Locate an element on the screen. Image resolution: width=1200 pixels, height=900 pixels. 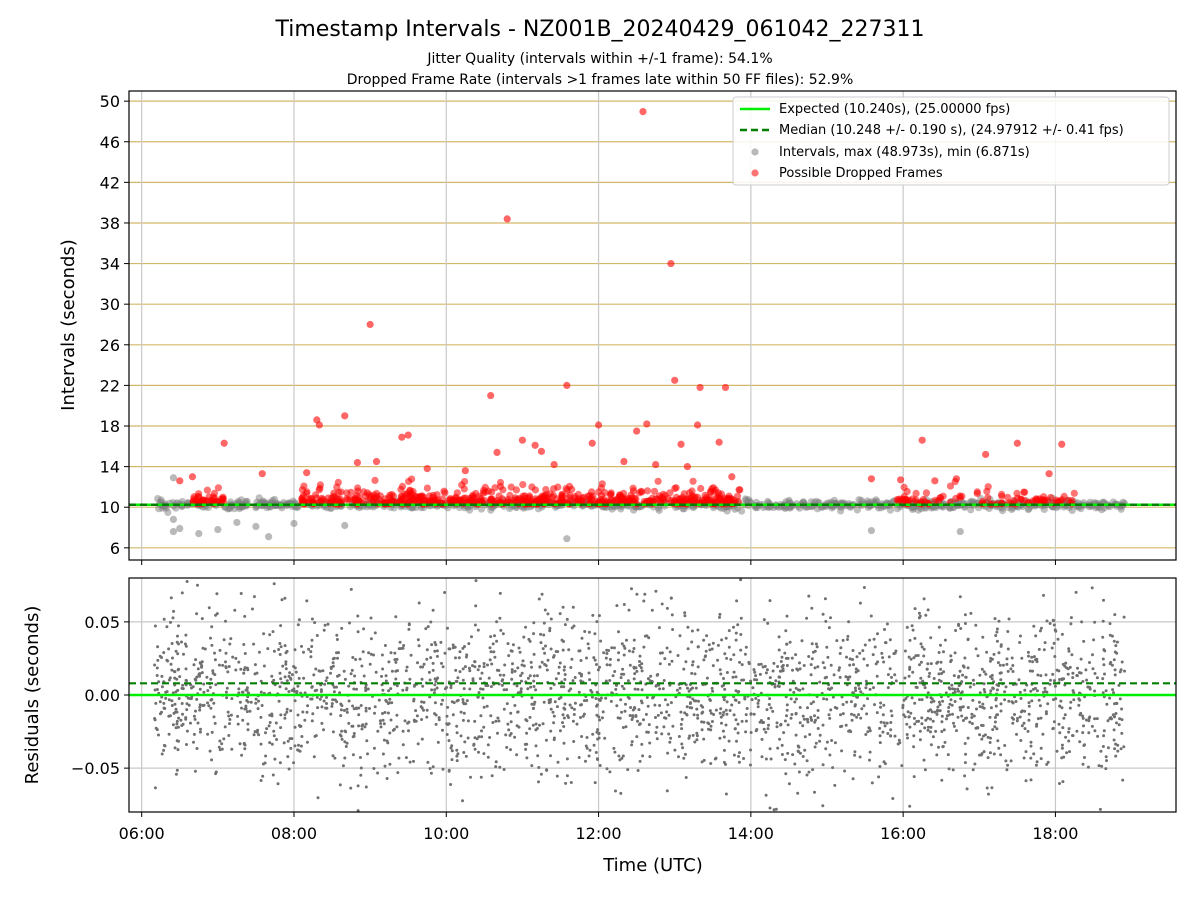
bottom-x-tick-label: 18:00 is located at coordinates (1055, 833).